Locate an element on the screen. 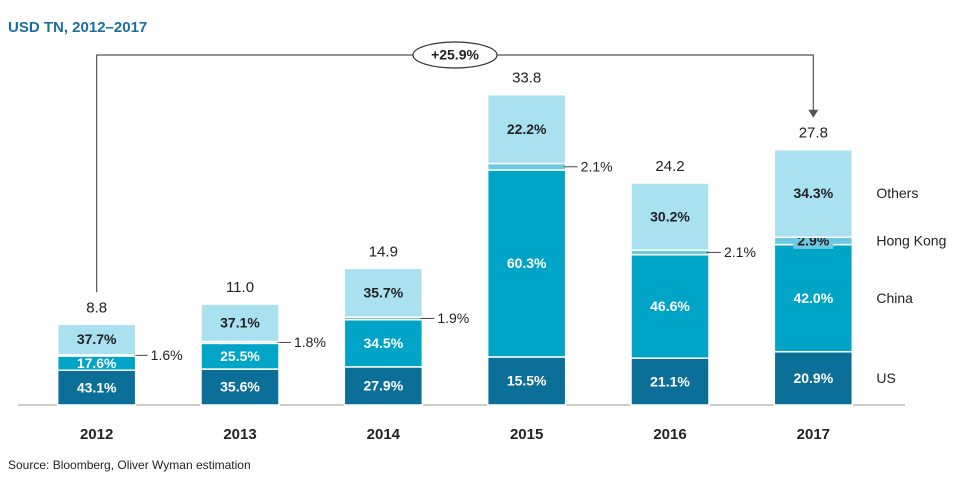 The width and height of the screenshot is (974, 481). total-label: 8.8 is located at coordinates (96, 307).